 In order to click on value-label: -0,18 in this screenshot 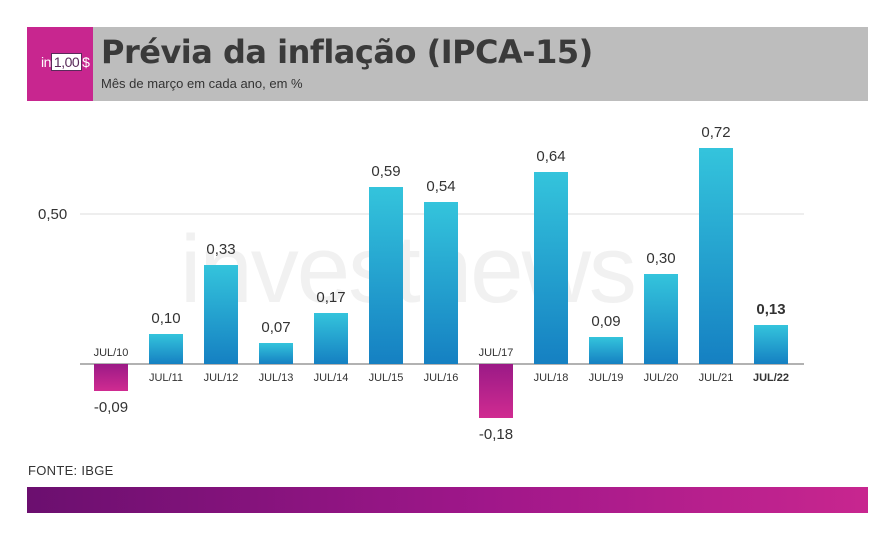, I will do `click(496, 434)`.